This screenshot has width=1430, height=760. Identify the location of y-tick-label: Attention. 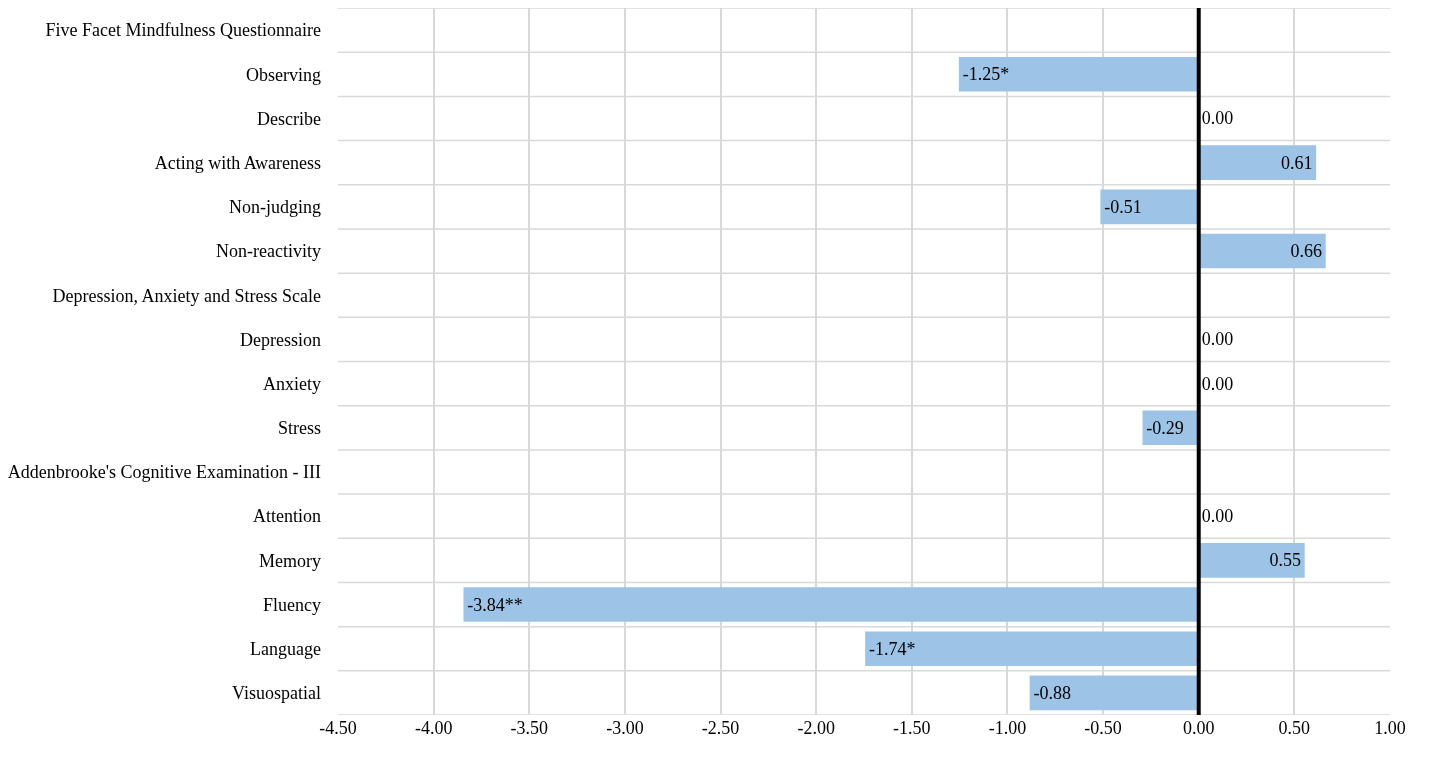
(287, 516).